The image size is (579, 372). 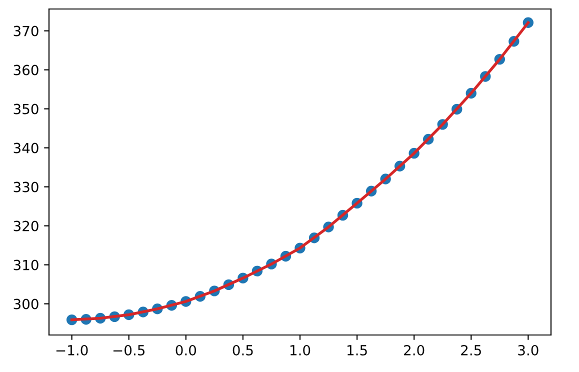 I want to click on y-tick-label: 320, so click(x=26, y=226).